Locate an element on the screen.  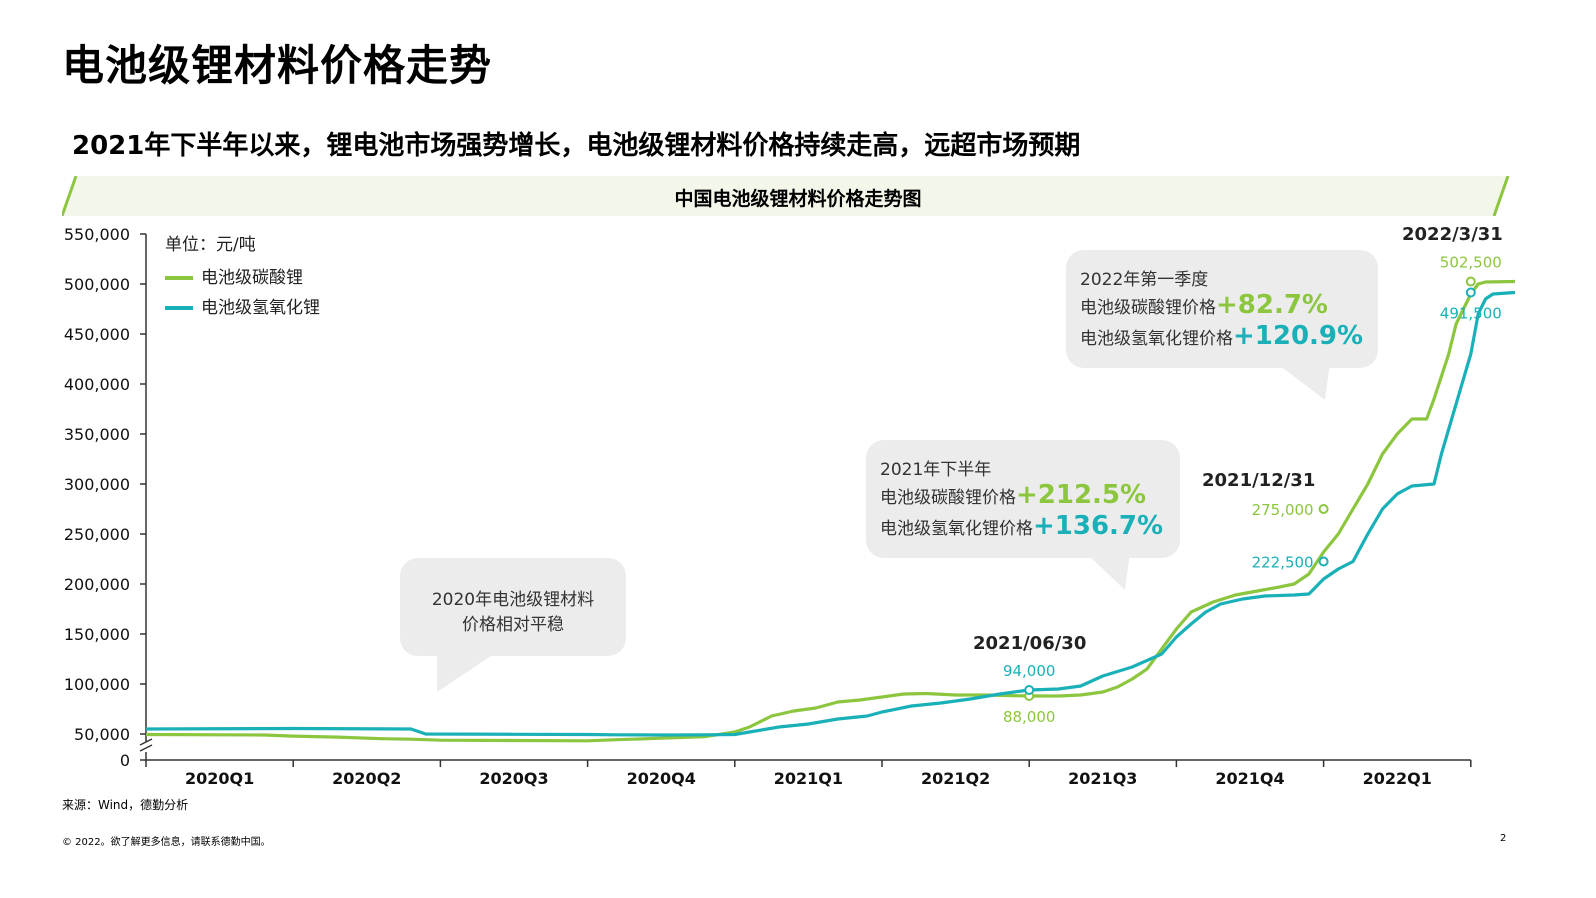
callout-q1-2022 is located at coordinates (1222, 309).